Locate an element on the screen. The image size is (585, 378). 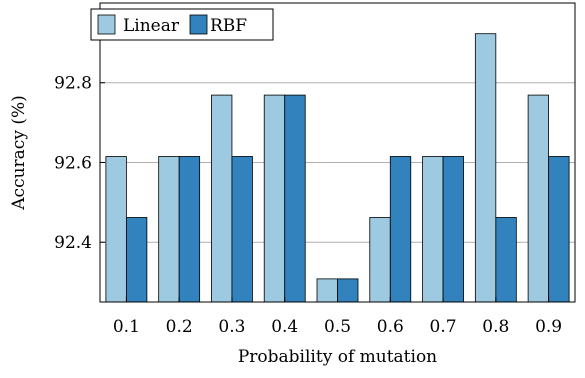
legend-box is located at coordinates (182, 24).